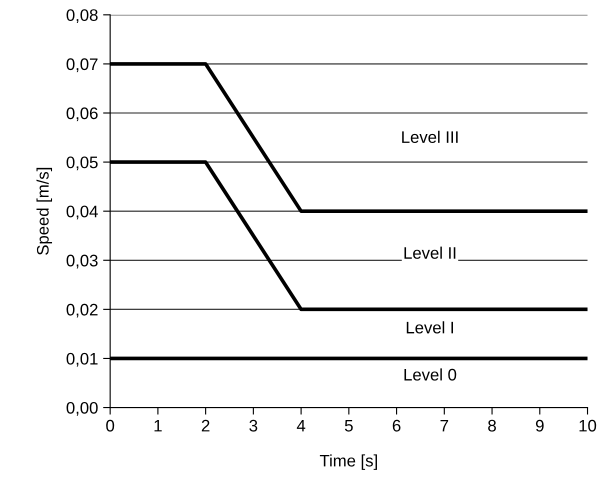 This screenshot has width=612, height=494. Describe the element at coordinates (82, 16) in the screenshot. I see `y-tick-label: 0,08` at that location.